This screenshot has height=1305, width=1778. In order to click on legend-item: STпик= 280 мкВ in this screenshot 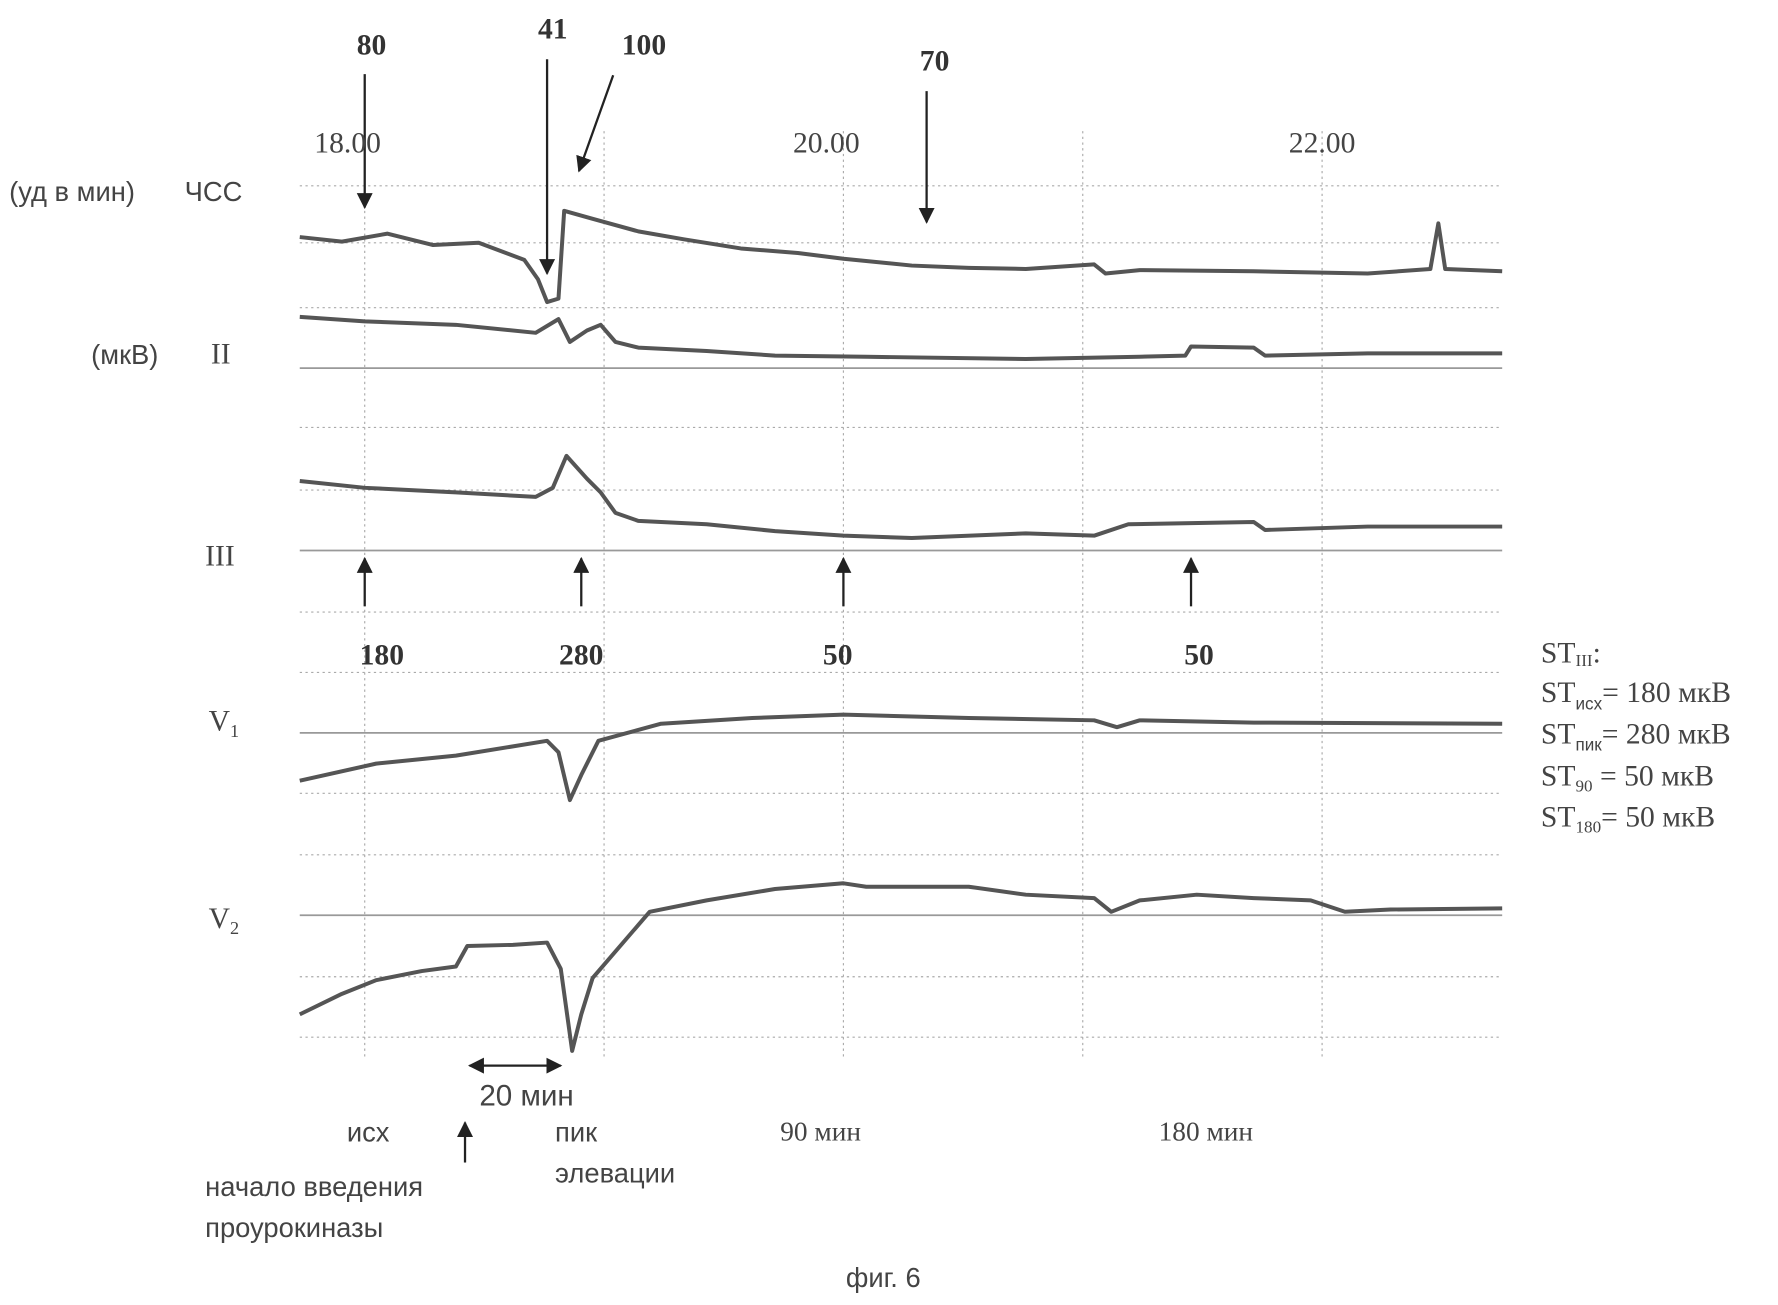, I will do `click(1636, 736)`.